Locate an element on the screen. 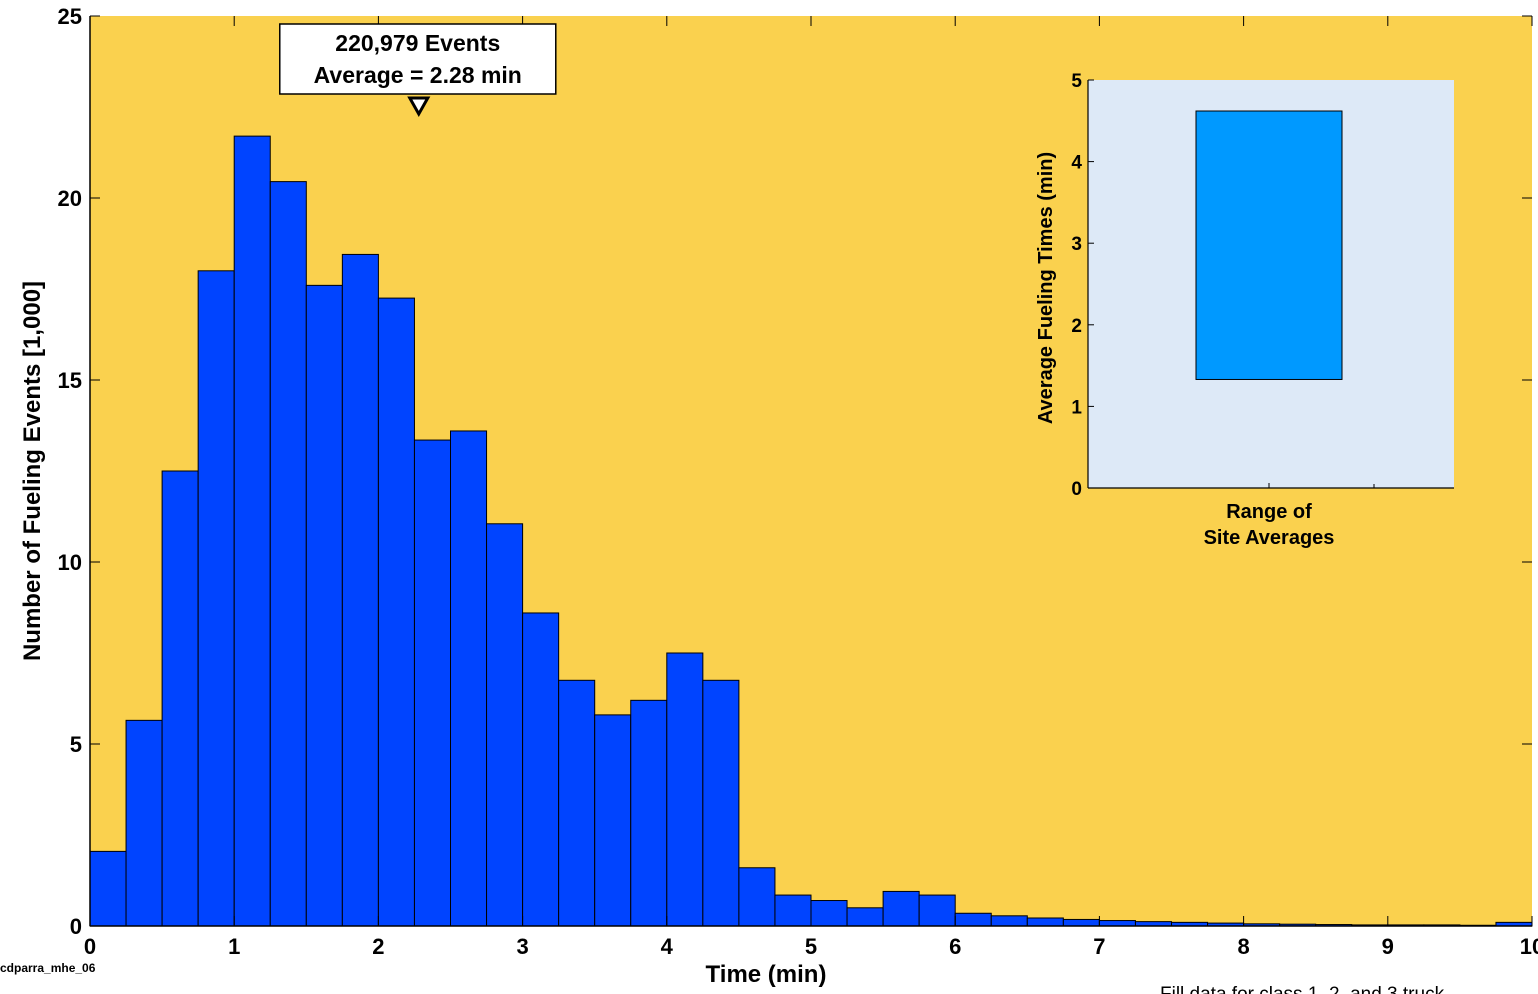  y-tick-labels: 0 5 10 15 20 25 is located at coordinates (70, 471).